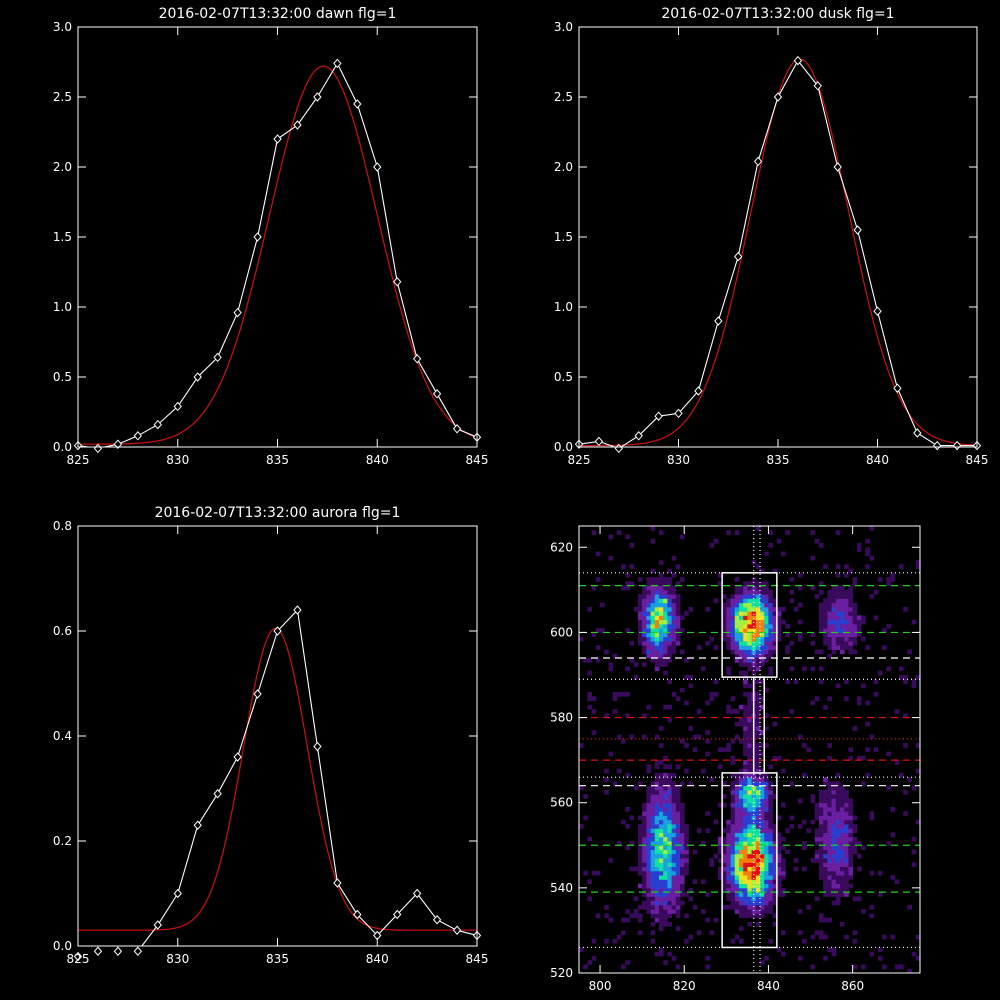 This screenshot has width=1000, height=1000. I want to click on y-tick-label: 2.0, so click(62, 167).